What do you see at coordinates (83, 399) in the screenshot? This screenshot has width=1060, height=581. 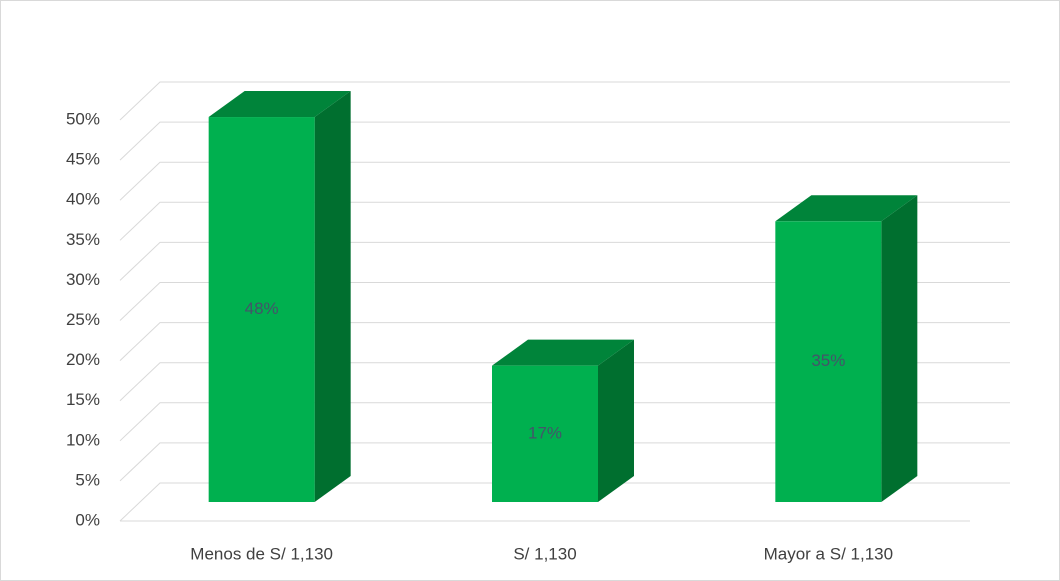 I see `y-tick-label: 15%` at bounding box center [83, 399].